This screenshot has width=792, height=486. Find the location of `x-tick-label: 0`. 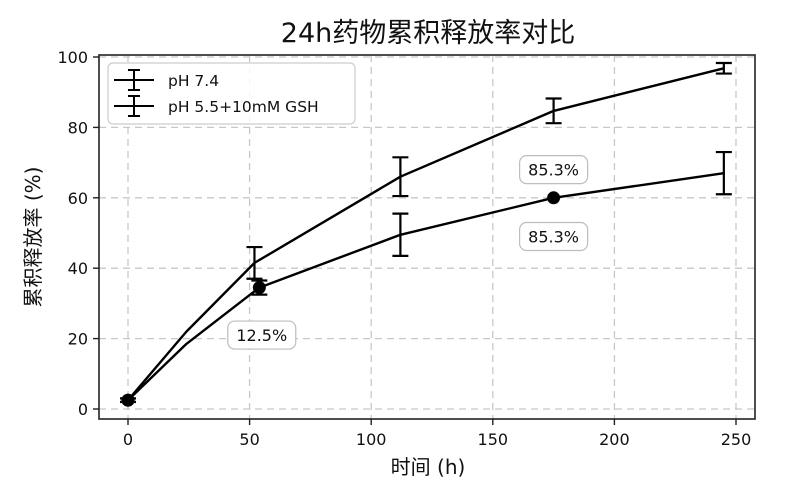

x-tick-label: 0 is located at coordinates (128, 439).